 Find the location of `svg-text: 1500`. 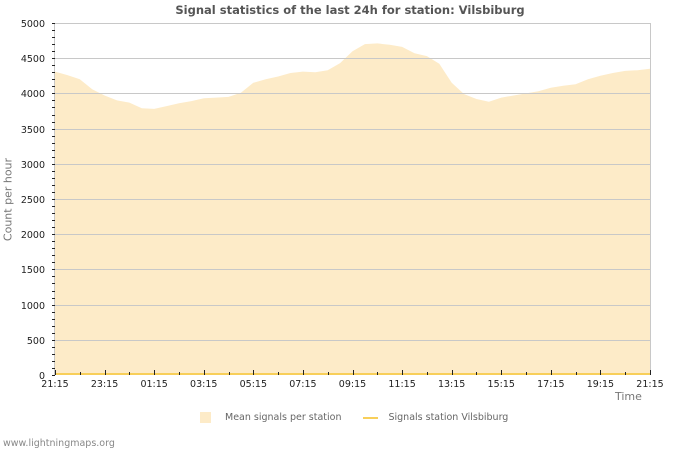

svg-text: 1500 is located at coordinates (33, 270).